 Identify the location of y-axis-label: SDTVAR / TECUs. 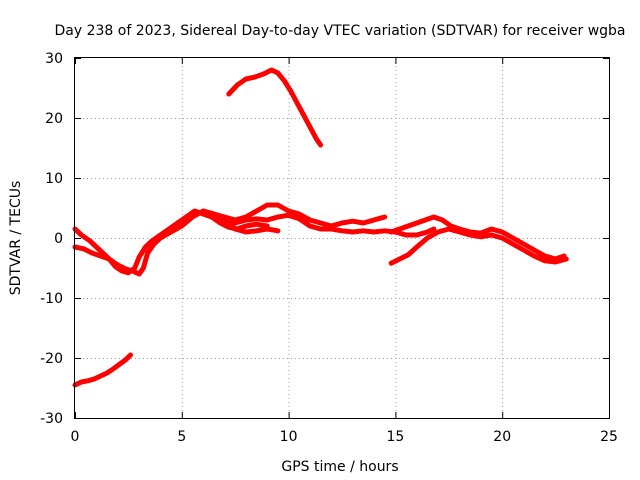
(16, 238).